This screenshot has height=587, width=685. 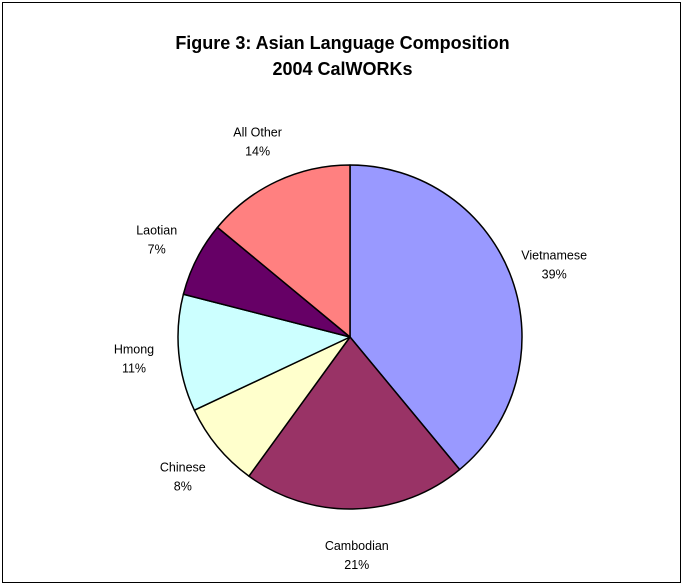 I want to click on slice-label-name: Laotian, so click(x=156, y=231).